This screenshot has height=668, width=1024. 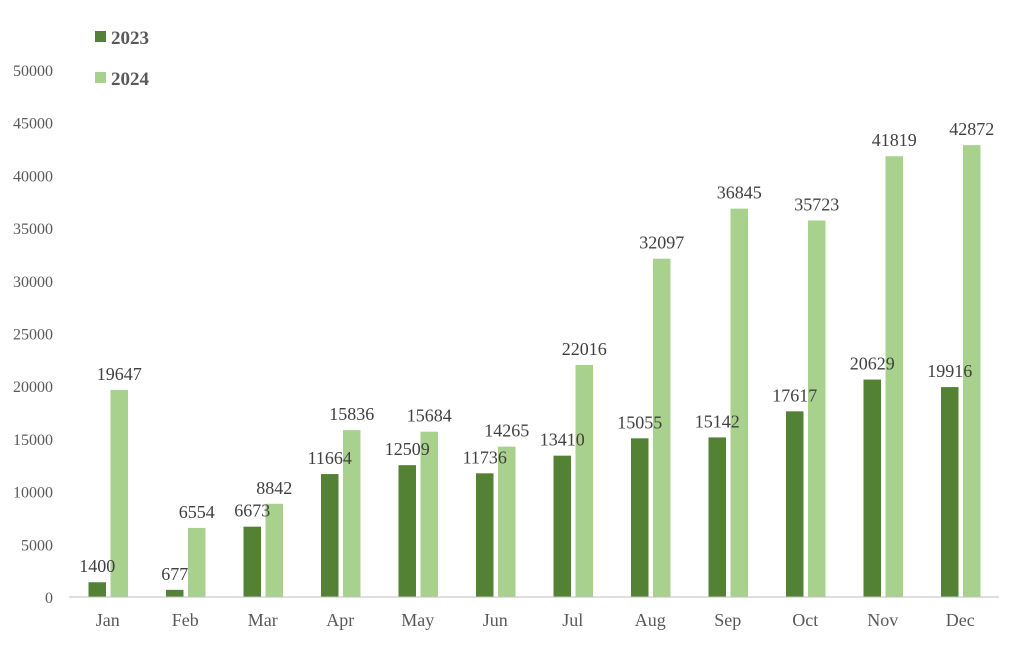 I want to click on data-label-2024-jan: 19647, so click(x=119, y=374).